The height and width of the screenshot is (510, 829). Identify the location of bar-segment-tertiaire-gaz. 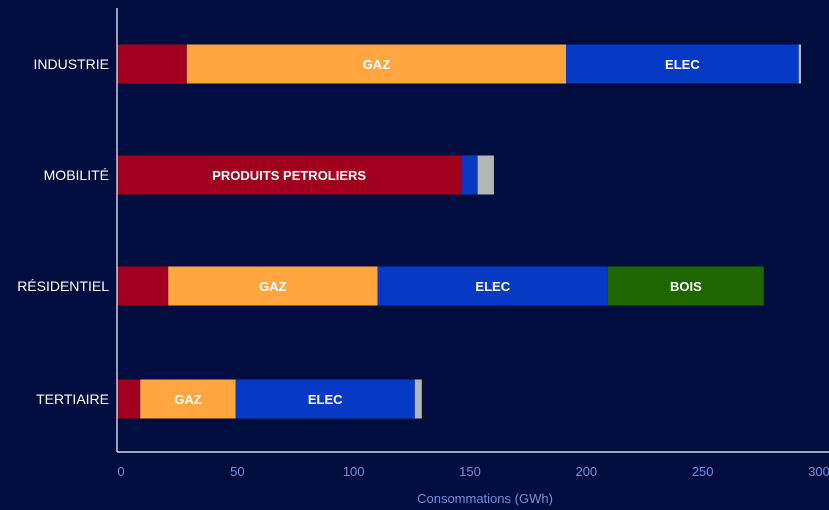
(188, 399).